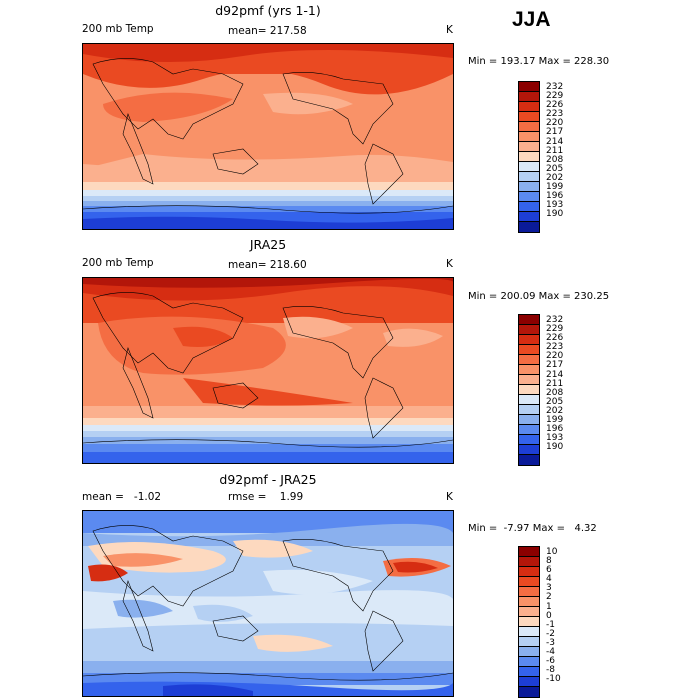 The height and width of the screenshot is (700, 700). I want to click on panel2-minmax: Min = 200.09 Max = 230.25, so click(539, 296).